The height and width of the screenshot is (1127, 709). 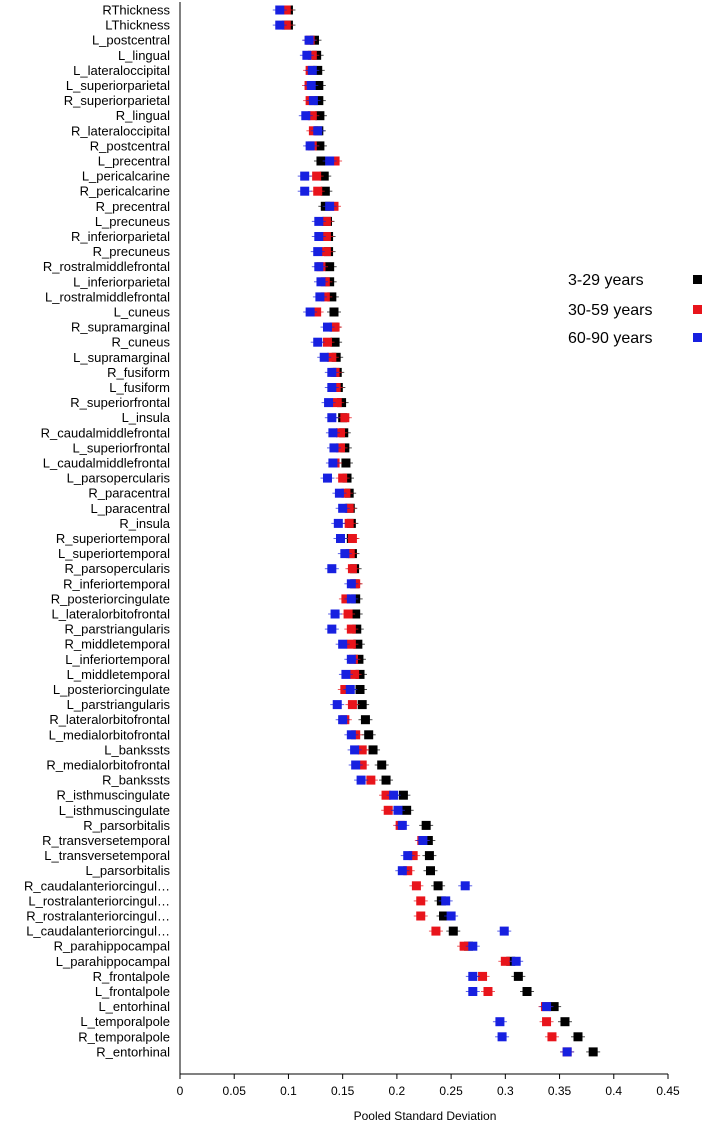 I want to click on category-label: R_frontalpole, so click(x=131, y=976).